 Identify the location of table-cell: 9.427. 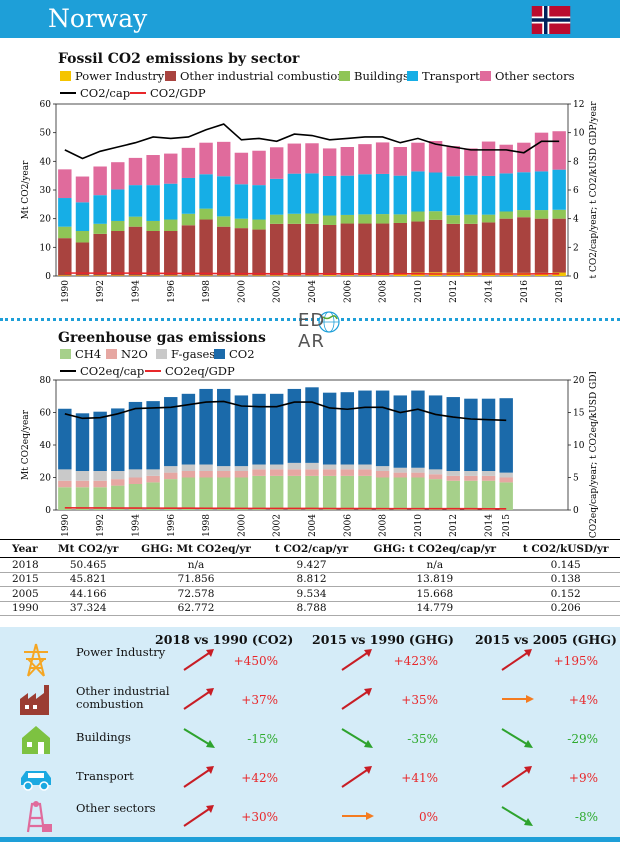
(311, 565).